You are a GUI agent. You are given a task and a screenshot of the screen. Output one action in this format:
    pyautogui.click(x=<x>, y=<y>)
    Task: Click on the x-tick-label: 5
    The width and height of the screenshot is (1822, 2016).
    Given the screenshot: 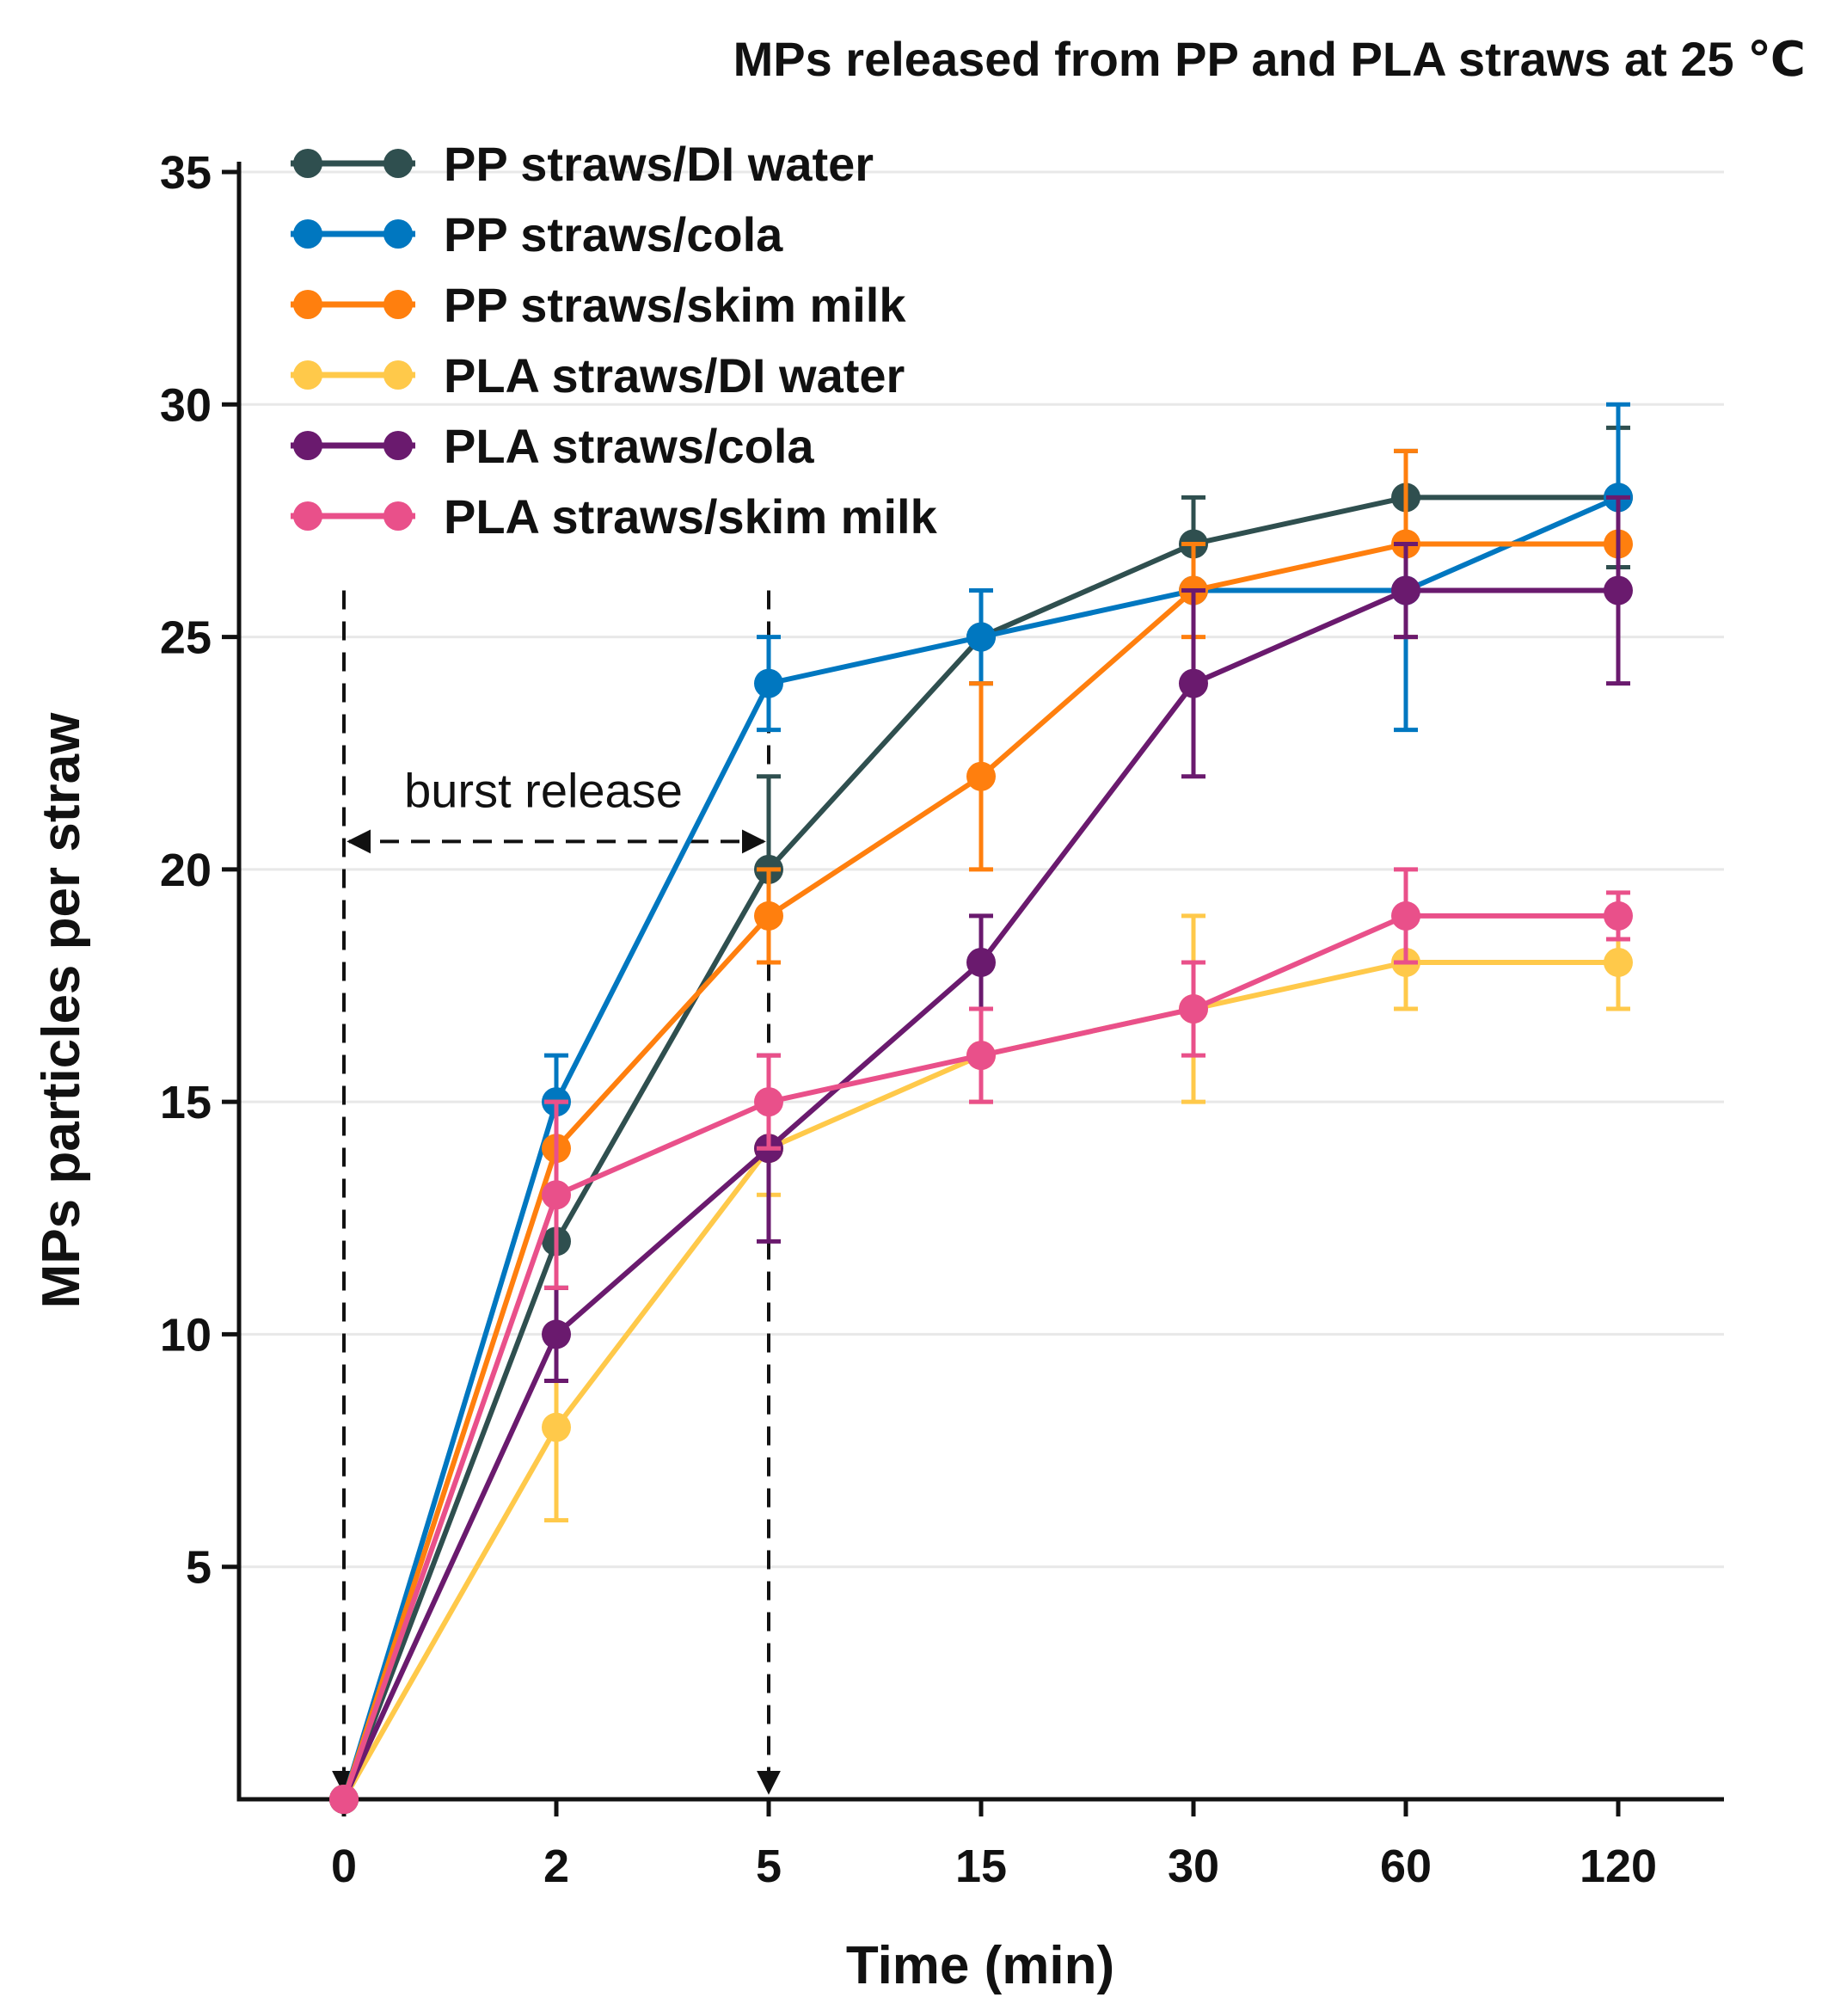 What is the action you would take?
    pyautogui.click(x=769, y=1867)
    